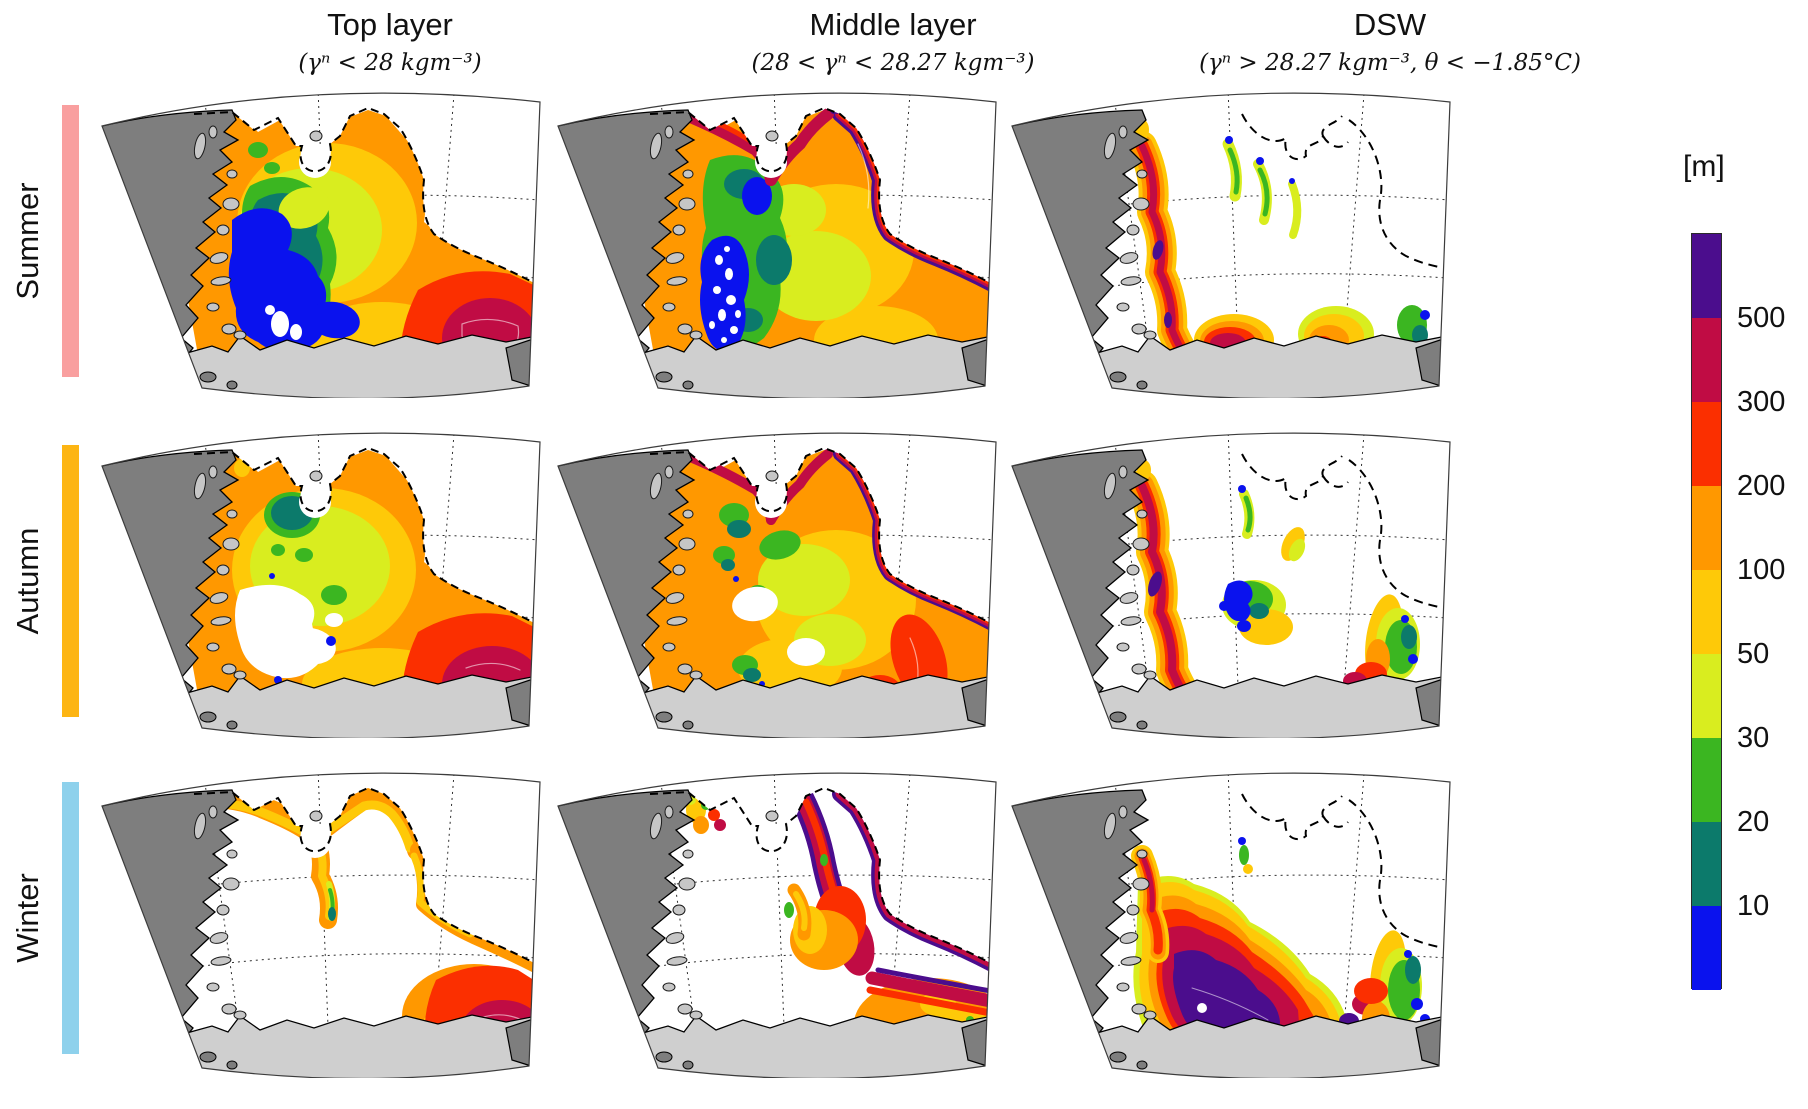 The image size is (1808, 1109). I want to click on map-panel-summer-top, so click(312, 244).